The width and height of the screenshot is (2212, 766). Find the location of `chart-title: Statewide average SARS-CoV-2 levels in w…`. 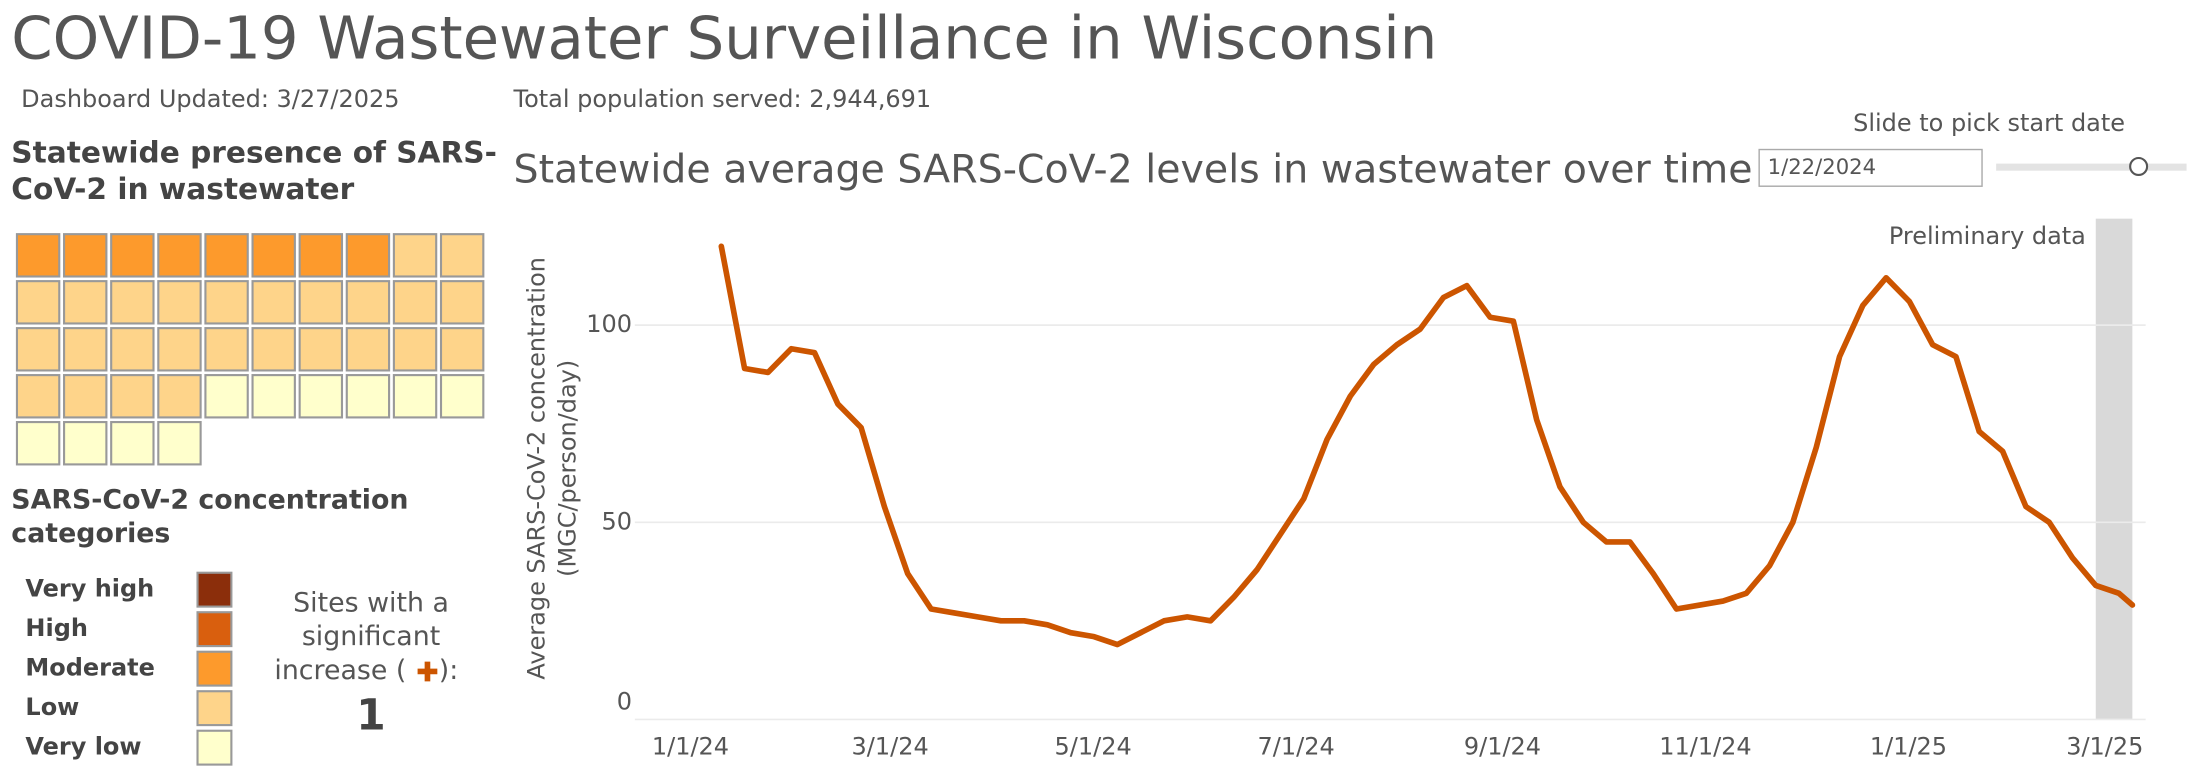

chart-title: Statewide average SARS-CoV-2 levels in w… is located at coordinates (1133, 170).